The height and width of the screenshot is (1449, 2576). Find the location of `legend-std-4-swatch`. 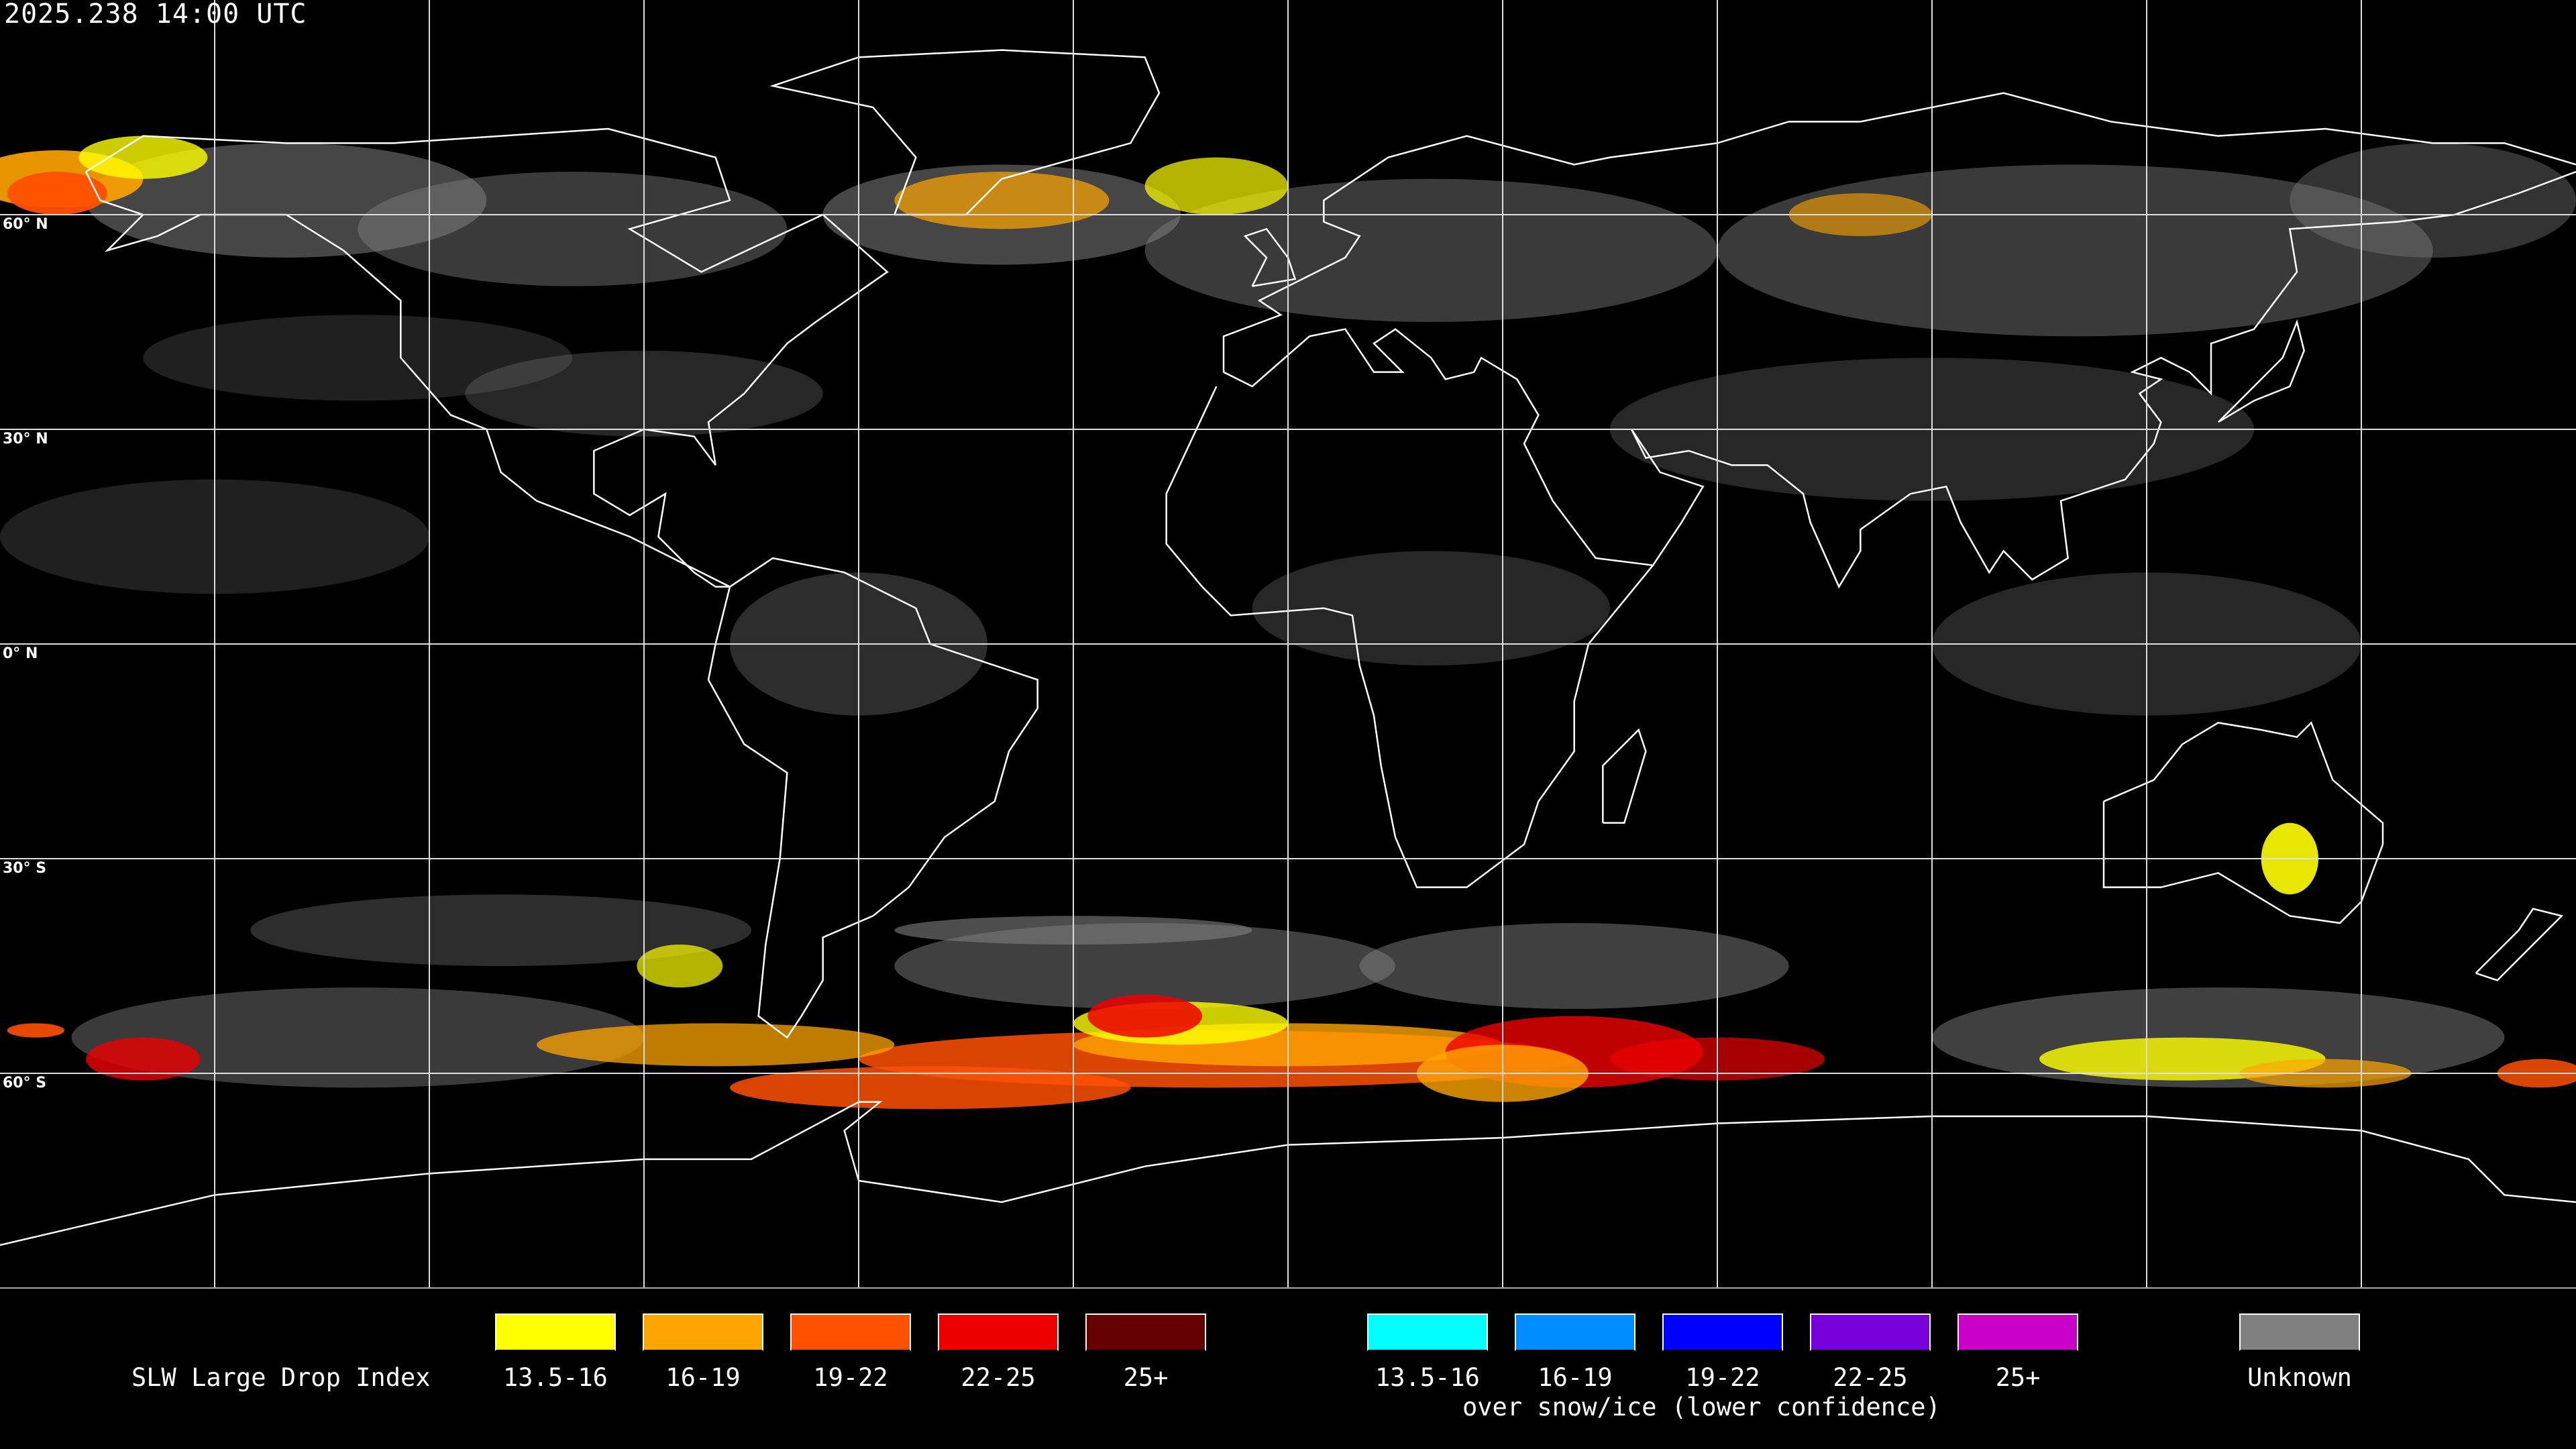

legend-std-4-swatch is located at coordinates (1145, 1332).